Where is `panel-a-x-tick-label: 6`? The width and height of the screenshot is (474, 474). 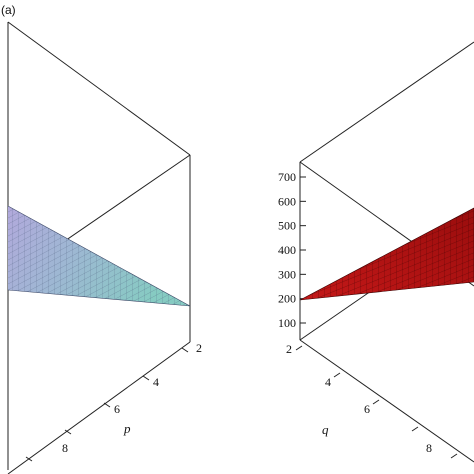
panel-a-x-tick-label: 6 is located at coordinates (117, 409).